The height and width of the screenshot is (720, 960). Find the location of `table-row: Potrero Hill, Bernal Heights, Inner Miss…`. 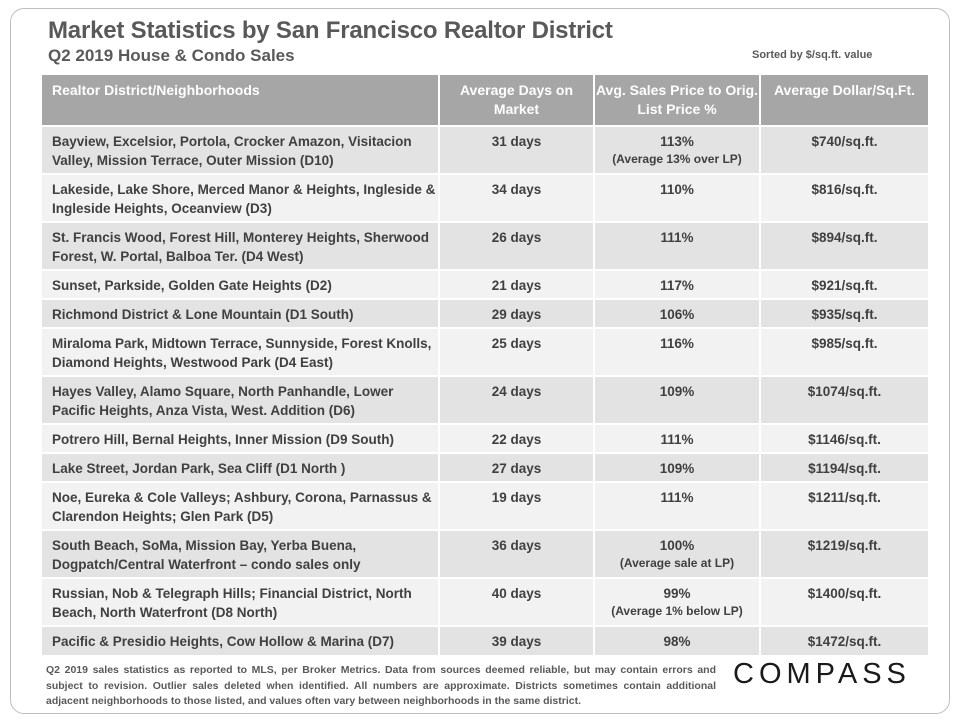

table-row: Potrero Hill, Bernal Heights, Inner Miss… is located at coordinates (485, 438).